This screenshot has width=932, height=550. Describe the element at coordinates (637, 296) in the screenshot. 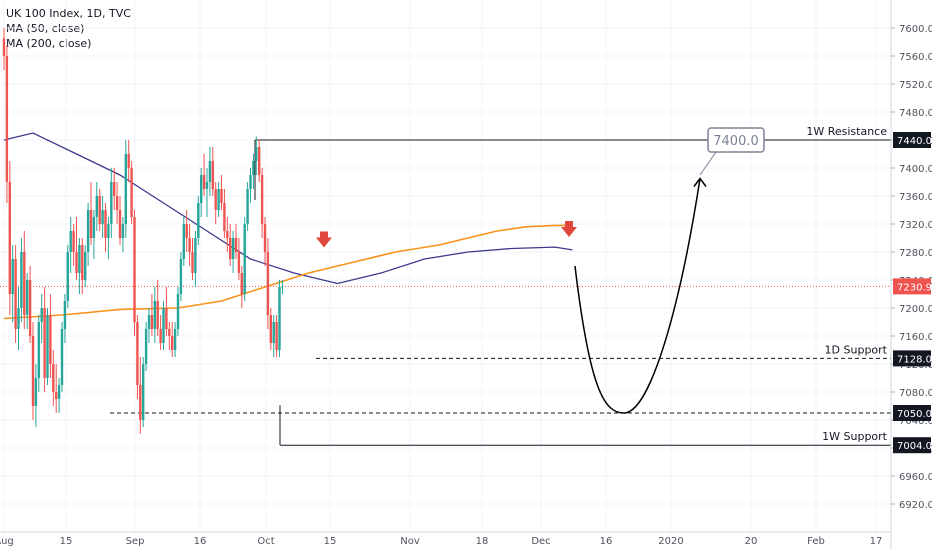

I see `projection-curve` at that location.